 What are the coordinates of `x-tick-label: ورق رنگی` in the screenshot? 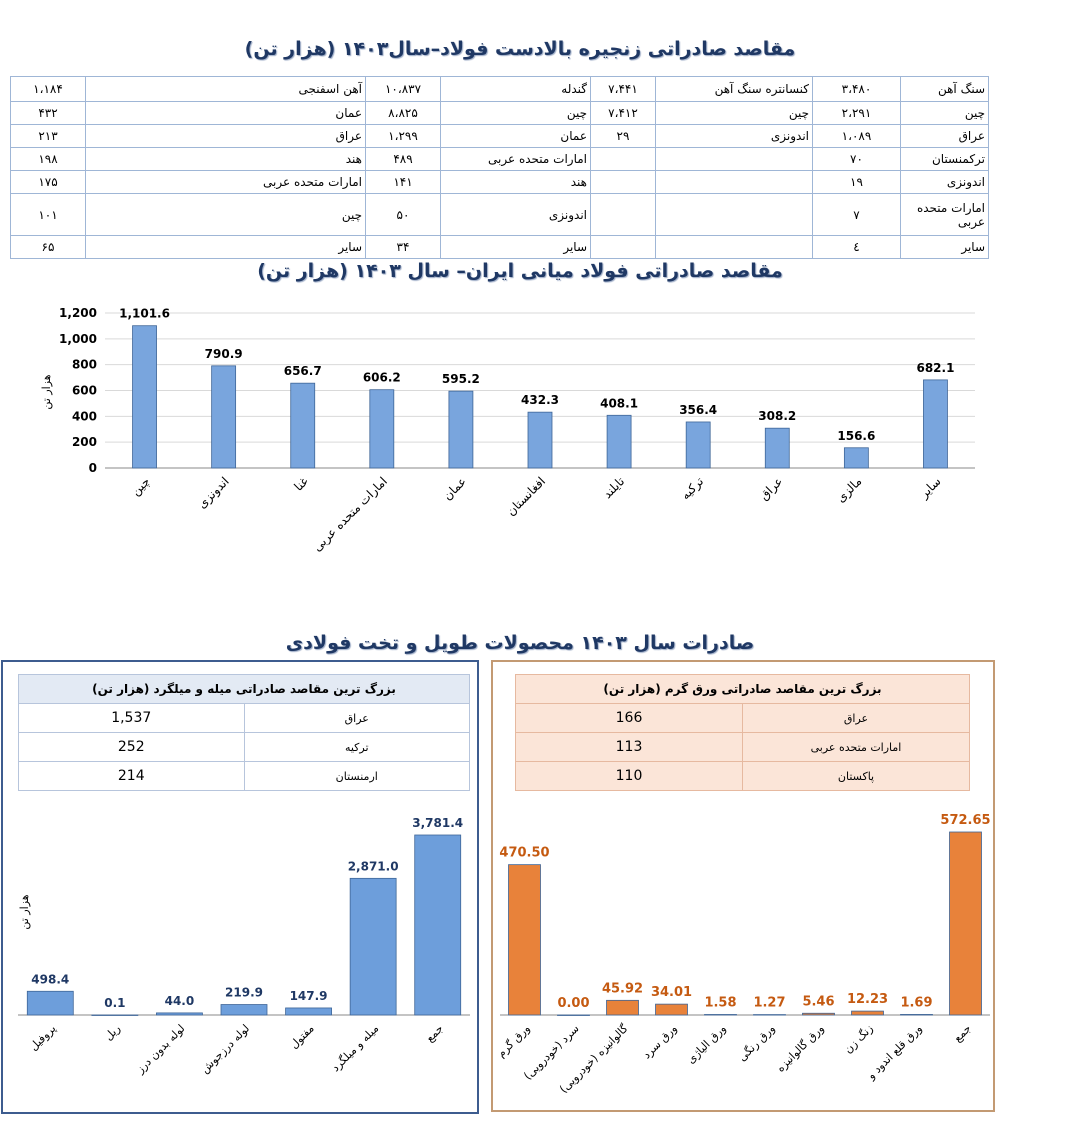 It's located at (757, 1043).